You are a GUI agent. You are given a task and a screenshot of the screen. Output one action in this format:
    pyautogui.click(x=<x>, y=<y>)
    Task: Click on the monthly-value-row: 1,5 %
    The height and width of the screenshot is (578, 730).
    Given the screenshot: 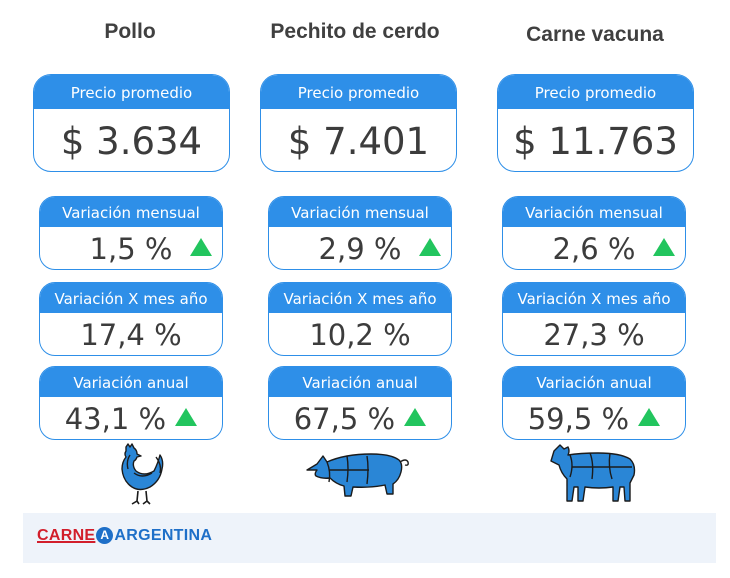 What is the action you would take?
    pyautogui.click(x=131, y=248)
    